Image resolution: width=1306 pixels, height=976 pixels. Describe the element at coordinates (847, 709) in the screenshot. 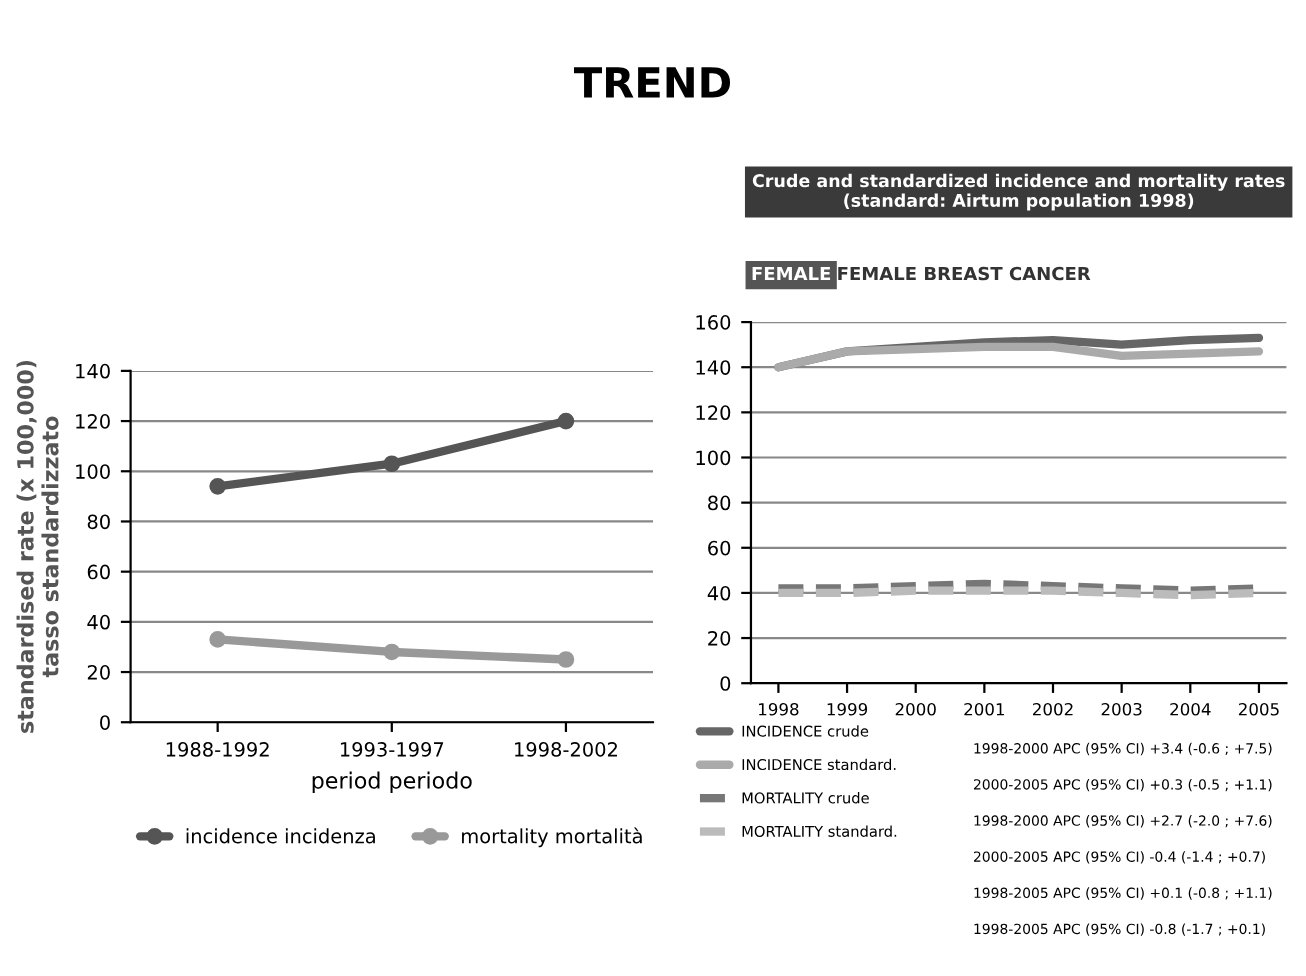

I see `x-tick-label: 1999` at that location.